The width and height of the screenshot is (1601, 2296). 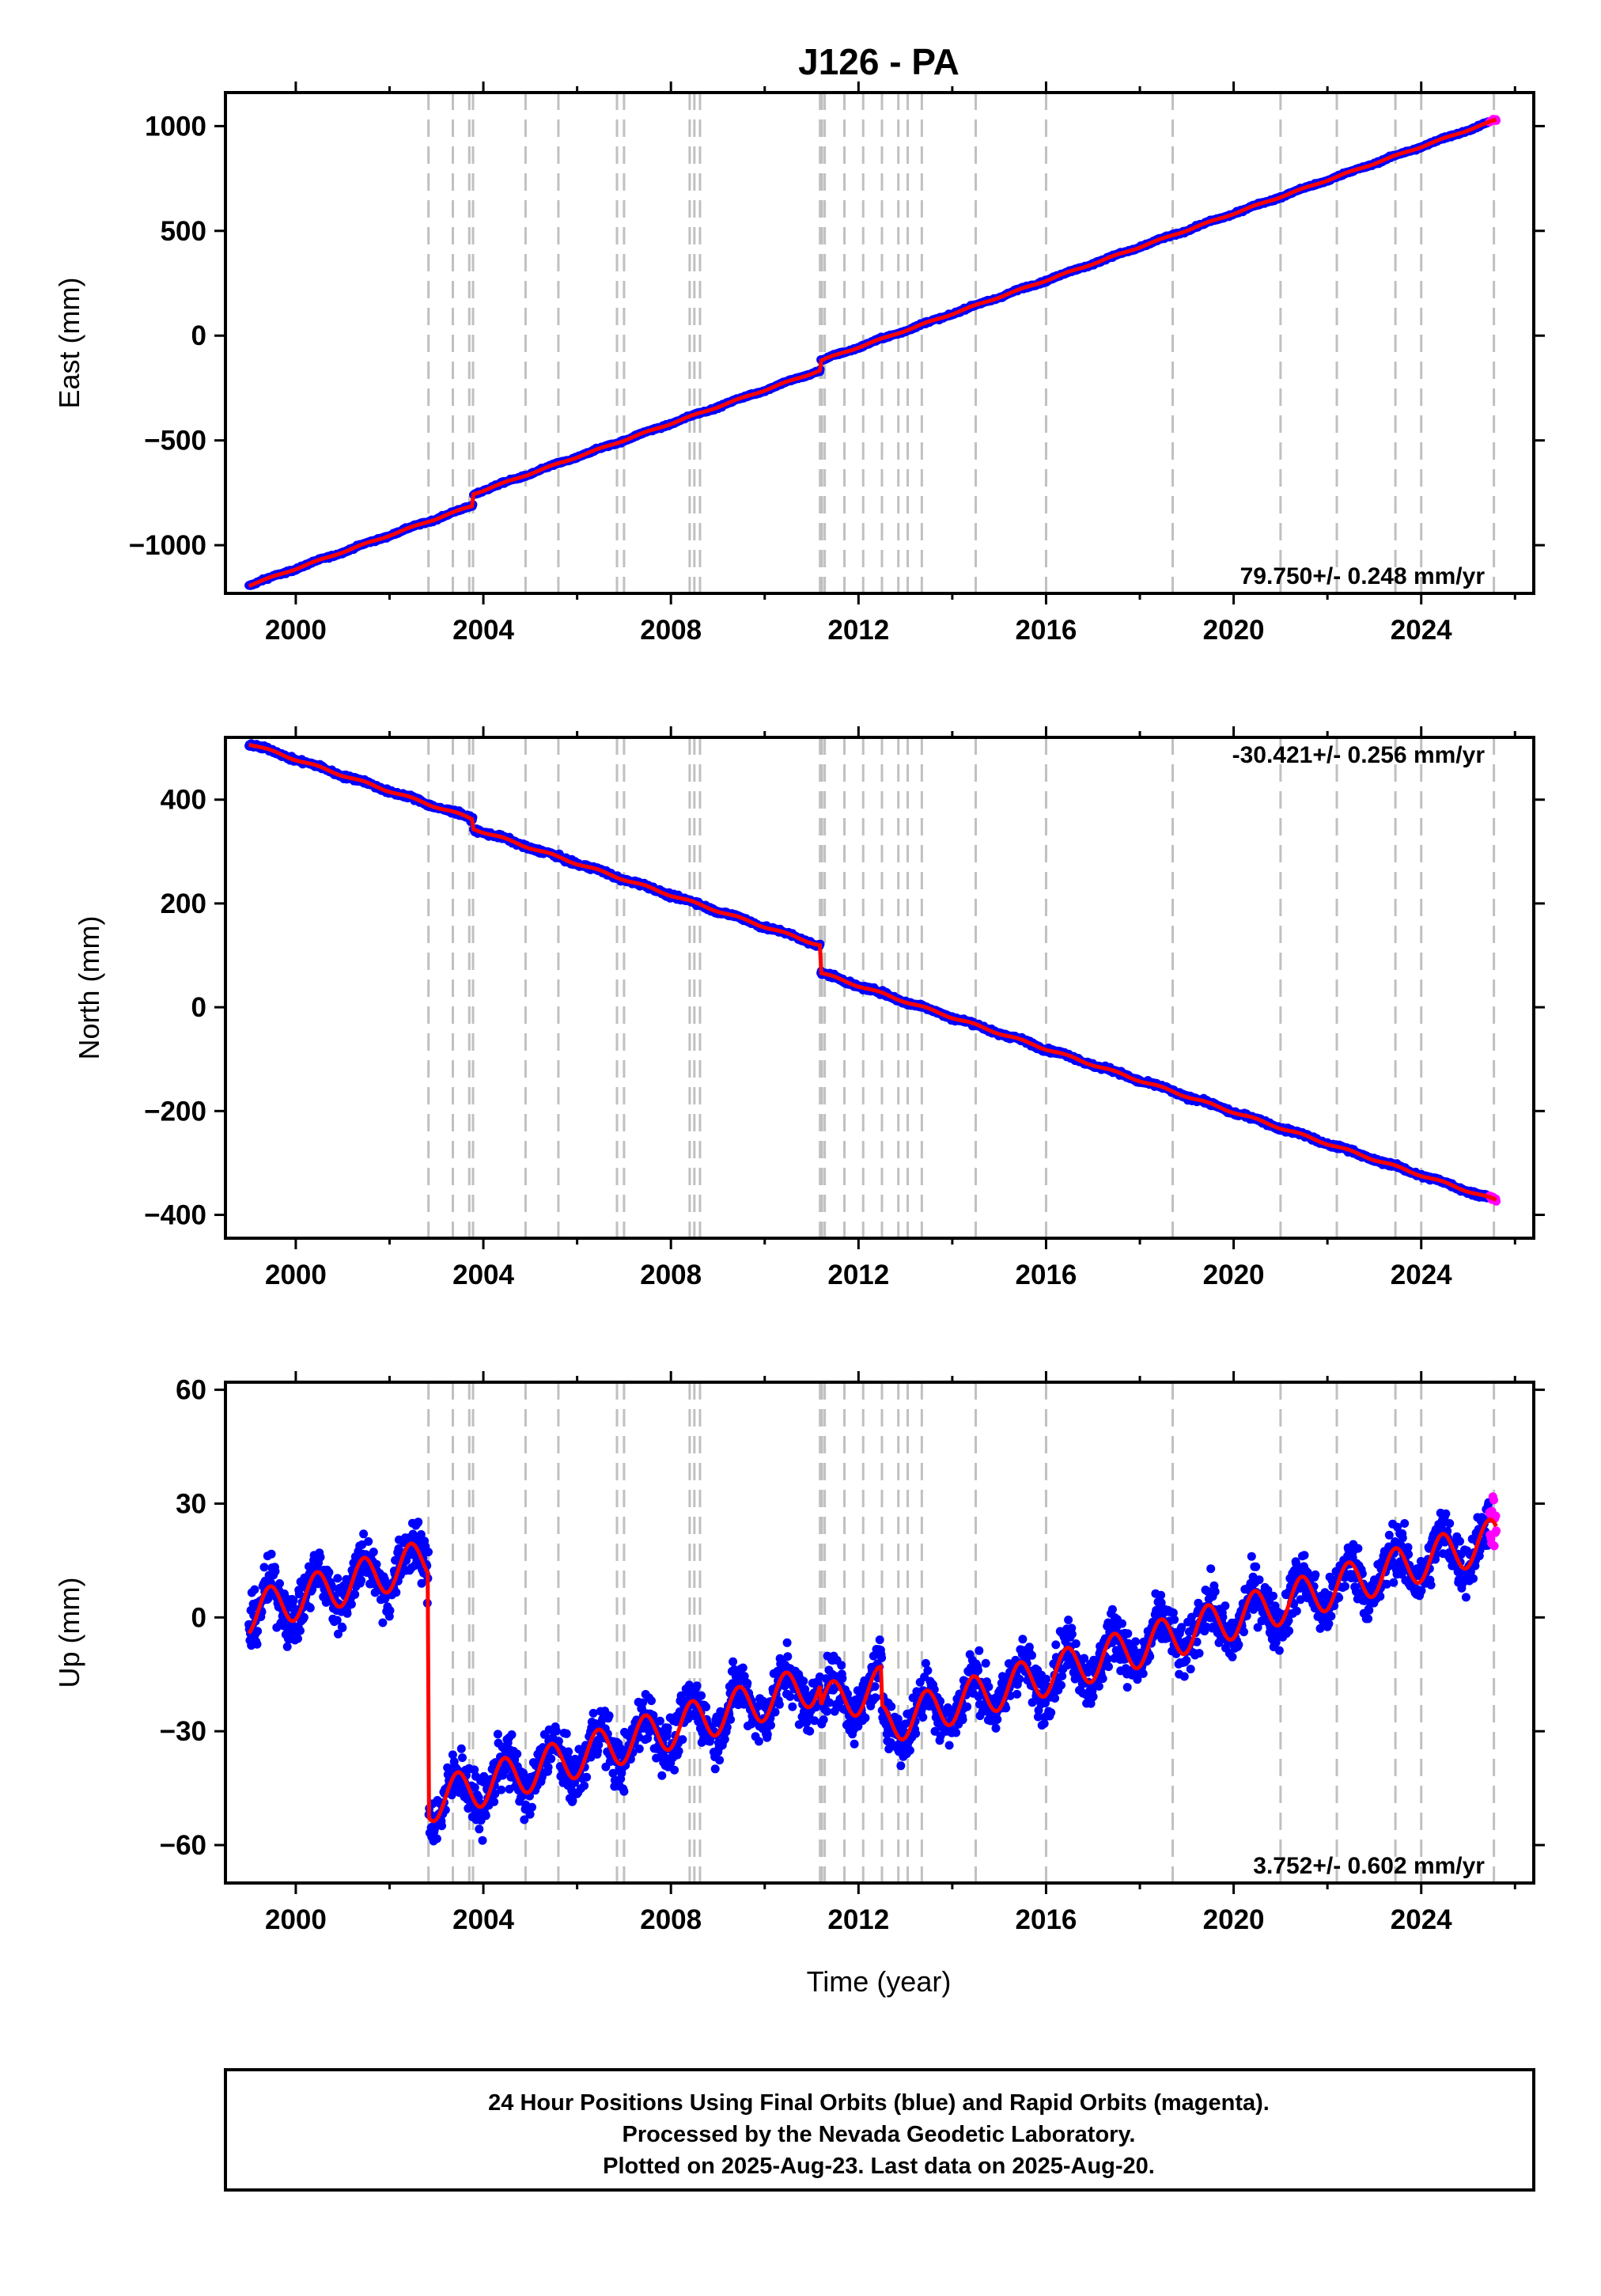 I want to click on y-tick-label: 0, so click(x=199, y=335).